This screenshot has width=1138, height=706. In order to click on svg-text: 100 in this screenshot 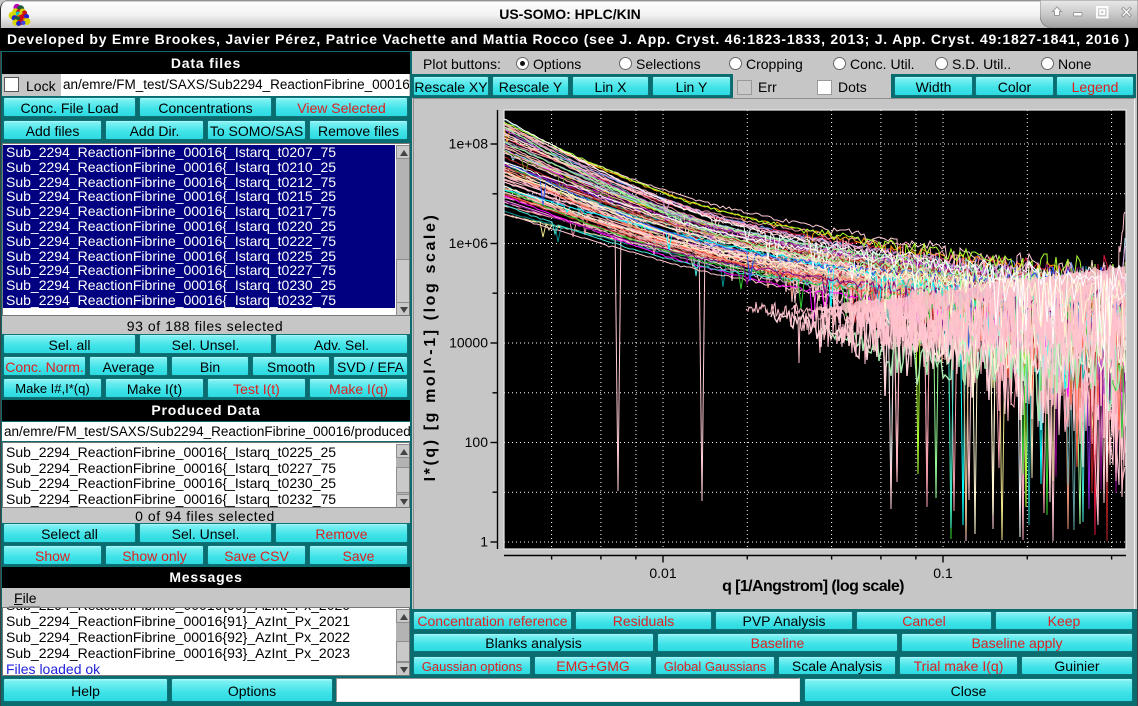, I will do `click(477, 442)`.